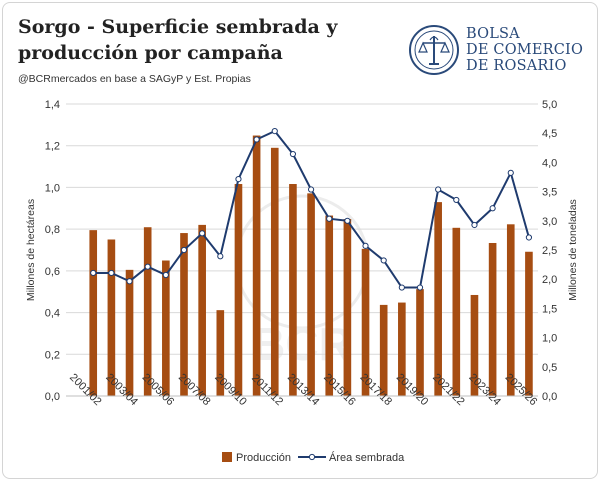 This screenshot has width=600, height=481. Describe the element at coordinates (549, 134) in the screenshot. I see `y-right-tick-label: 4,5` at that location.